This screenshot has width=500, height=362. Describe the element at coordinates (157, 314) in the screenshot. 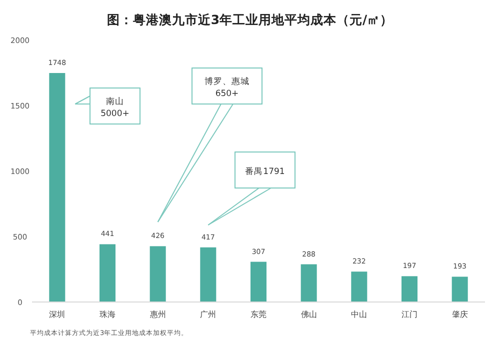

I see `x-tick-label: 惠州` at that location.